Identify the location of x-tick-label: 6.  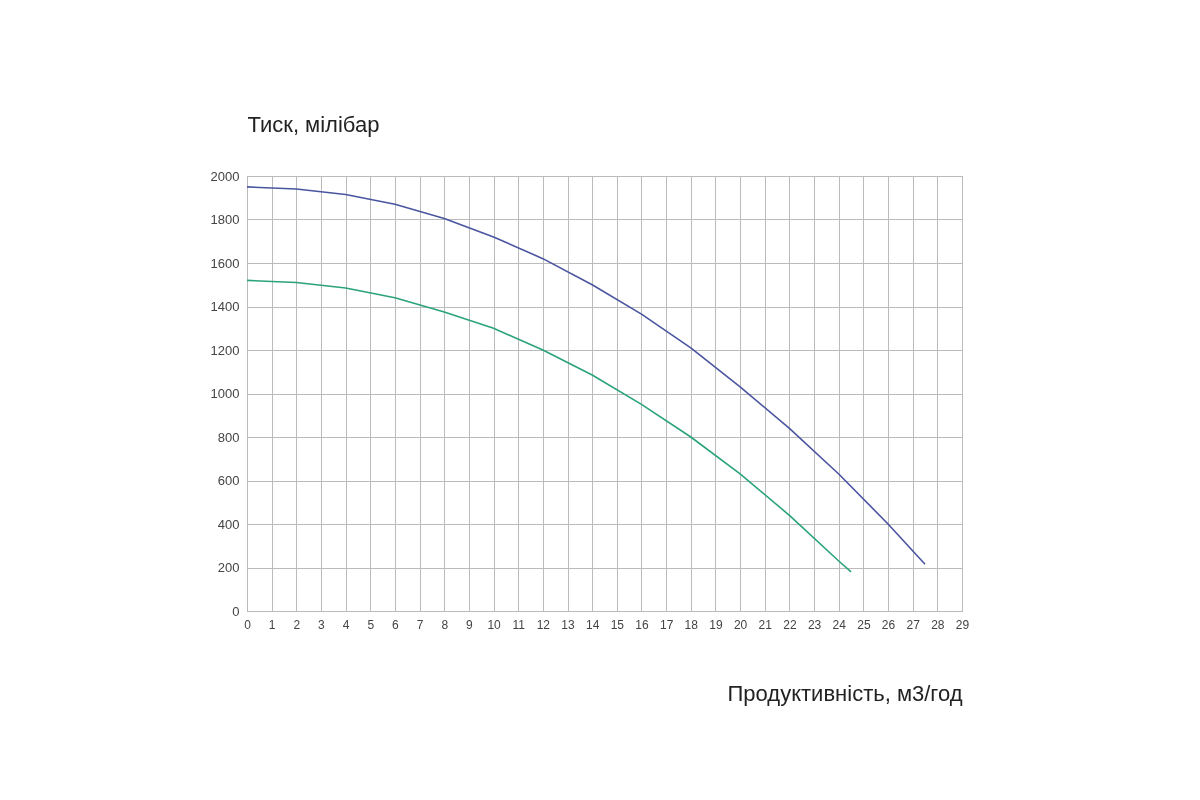
(396, 624).